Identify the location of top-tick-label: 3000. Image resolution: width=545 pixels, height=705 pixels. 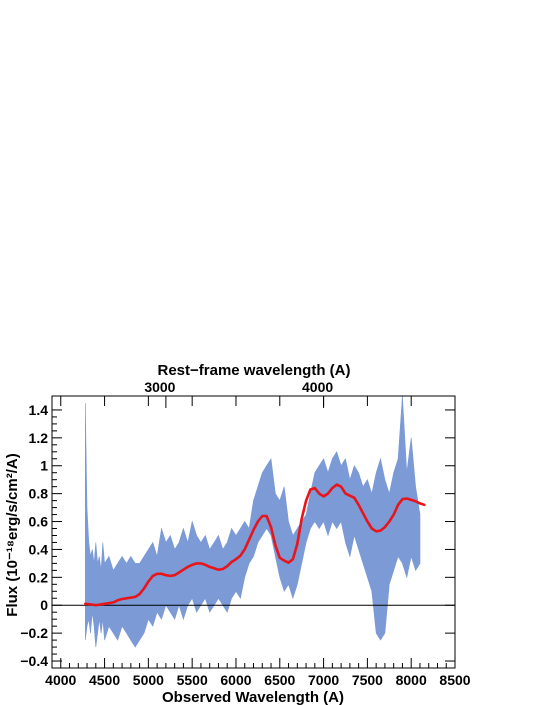
(159, 387).